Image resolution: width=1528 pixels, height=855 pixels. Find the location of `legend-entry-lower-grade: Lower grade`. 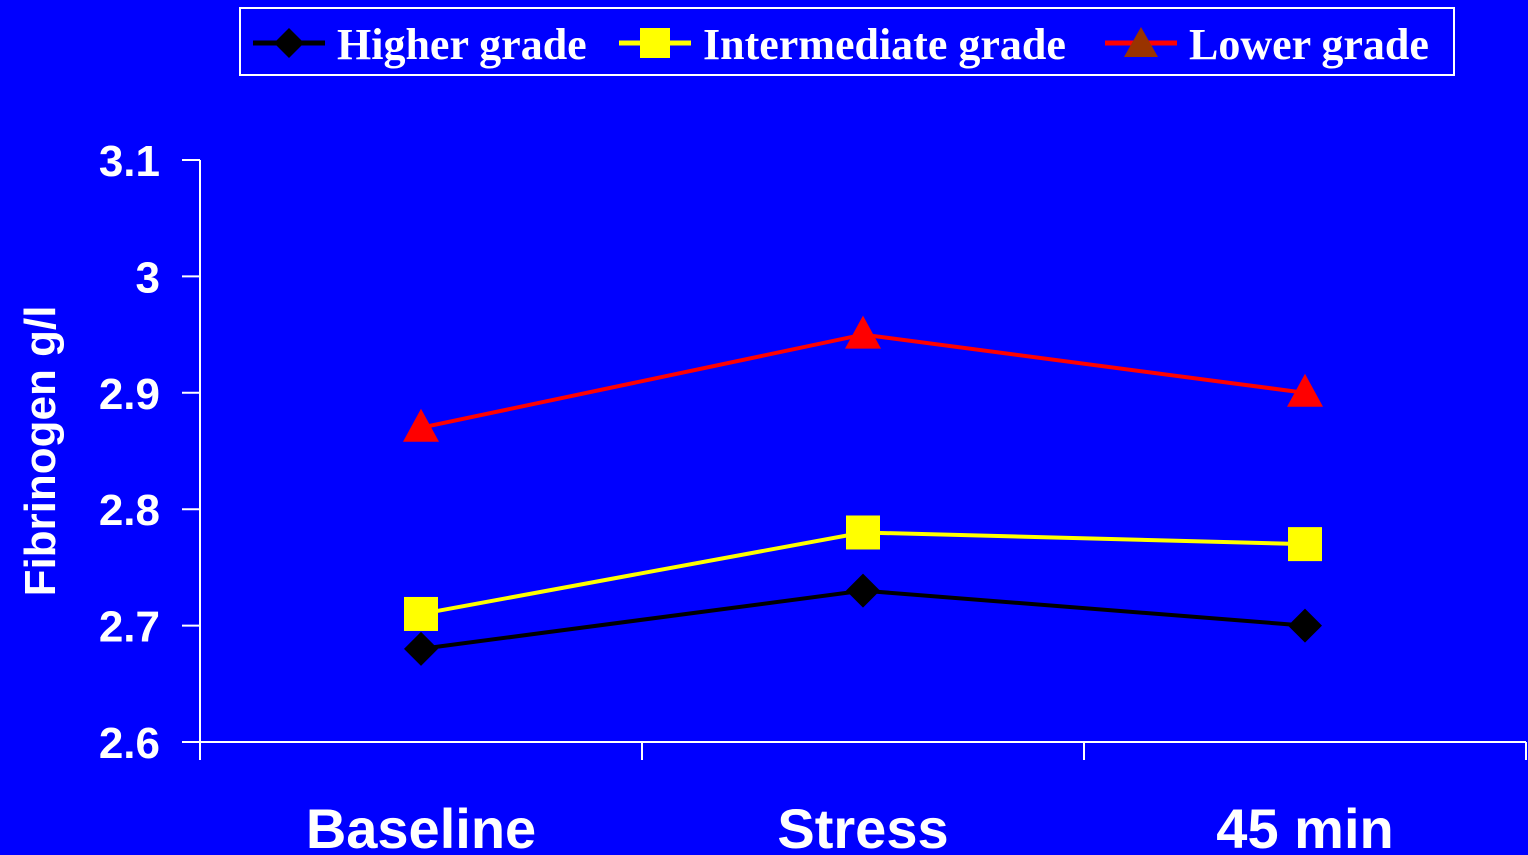

legend-entry-lower-grade: Lower grade is located at coordinates (1267, 44).